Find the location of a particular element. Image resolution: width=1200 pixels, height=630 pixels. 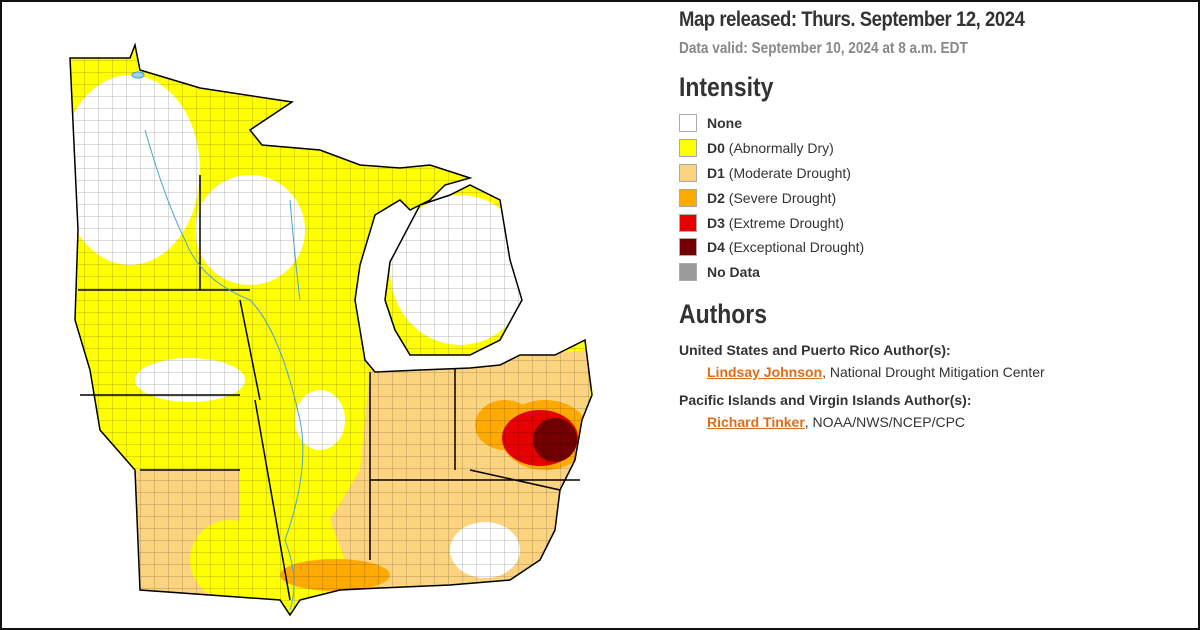

legend-label: (Severe Drought) is located at coordinates (782, 197).